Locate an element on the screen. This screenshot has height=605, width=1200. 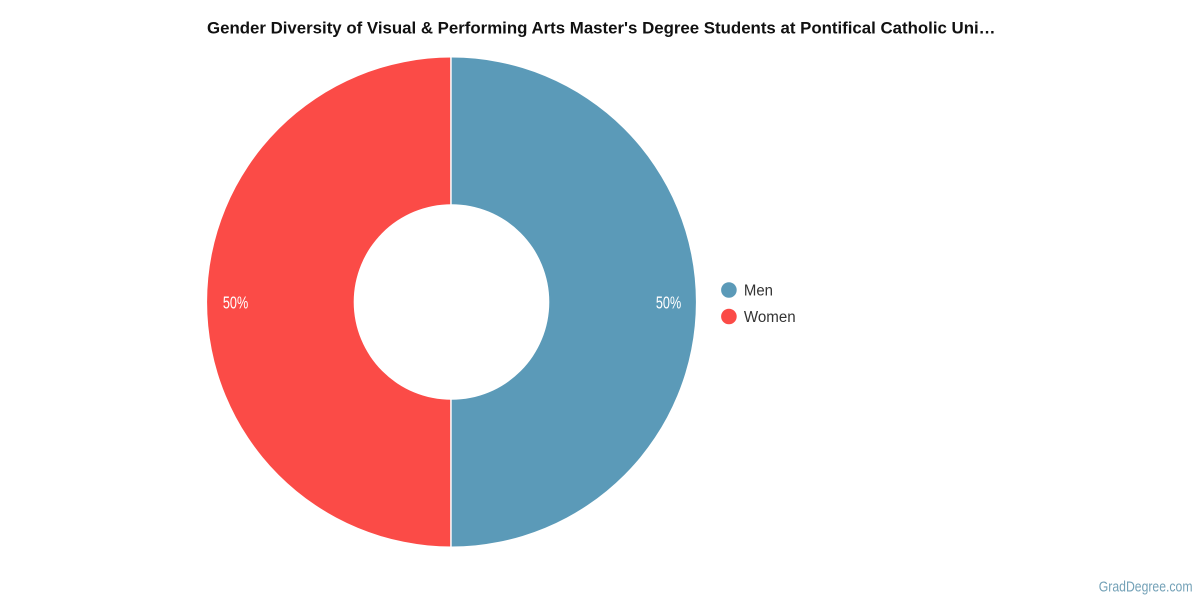
svg-text: Men is located at coordinates (758, 291).